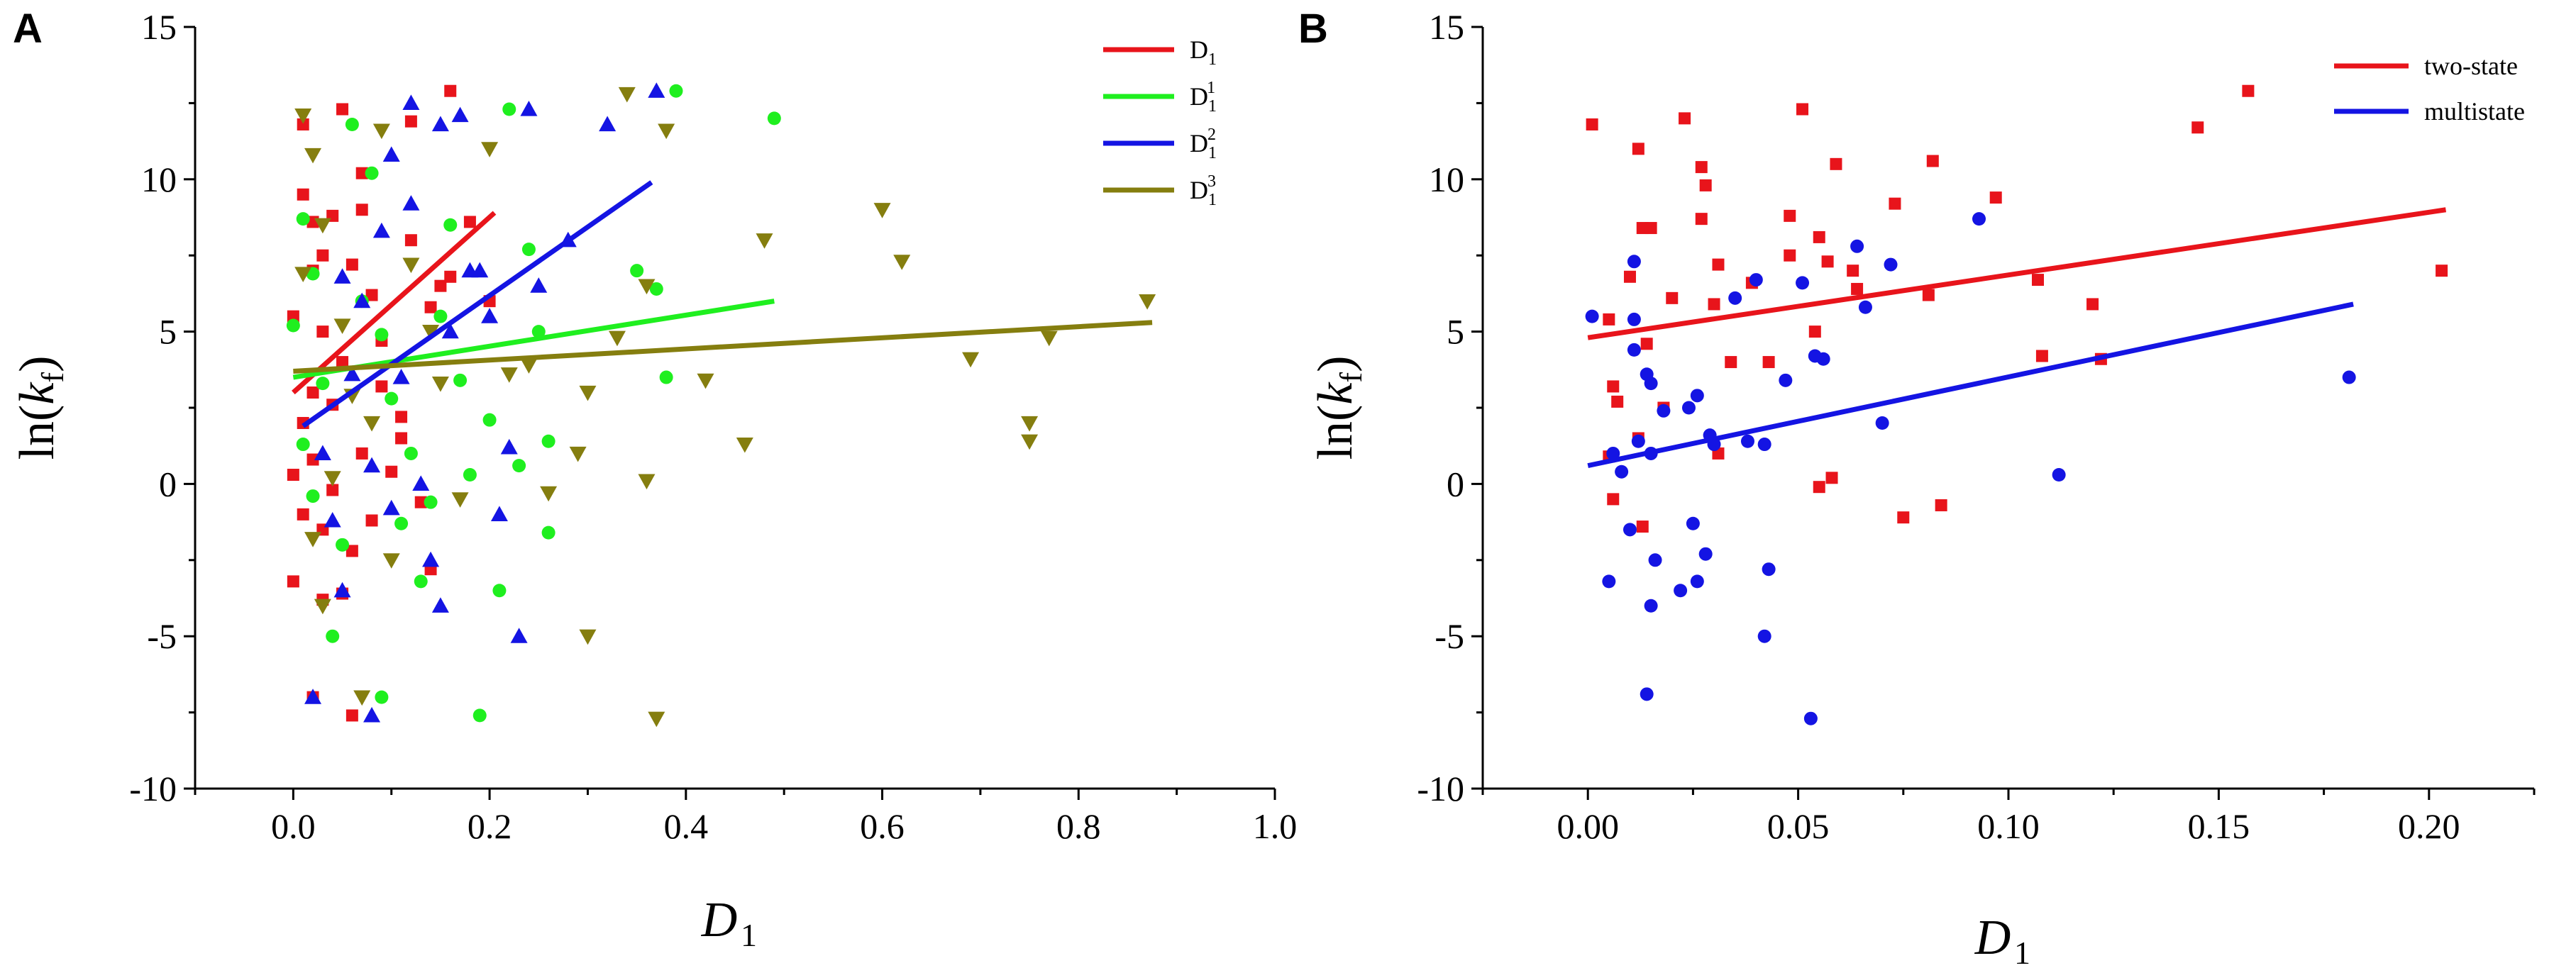 The image size is (2576, 968). What do you see at coordinates (1275, 826) in the screenshot?
I see `x-tick-label: 1.0` at bounding box center [1275, 826].